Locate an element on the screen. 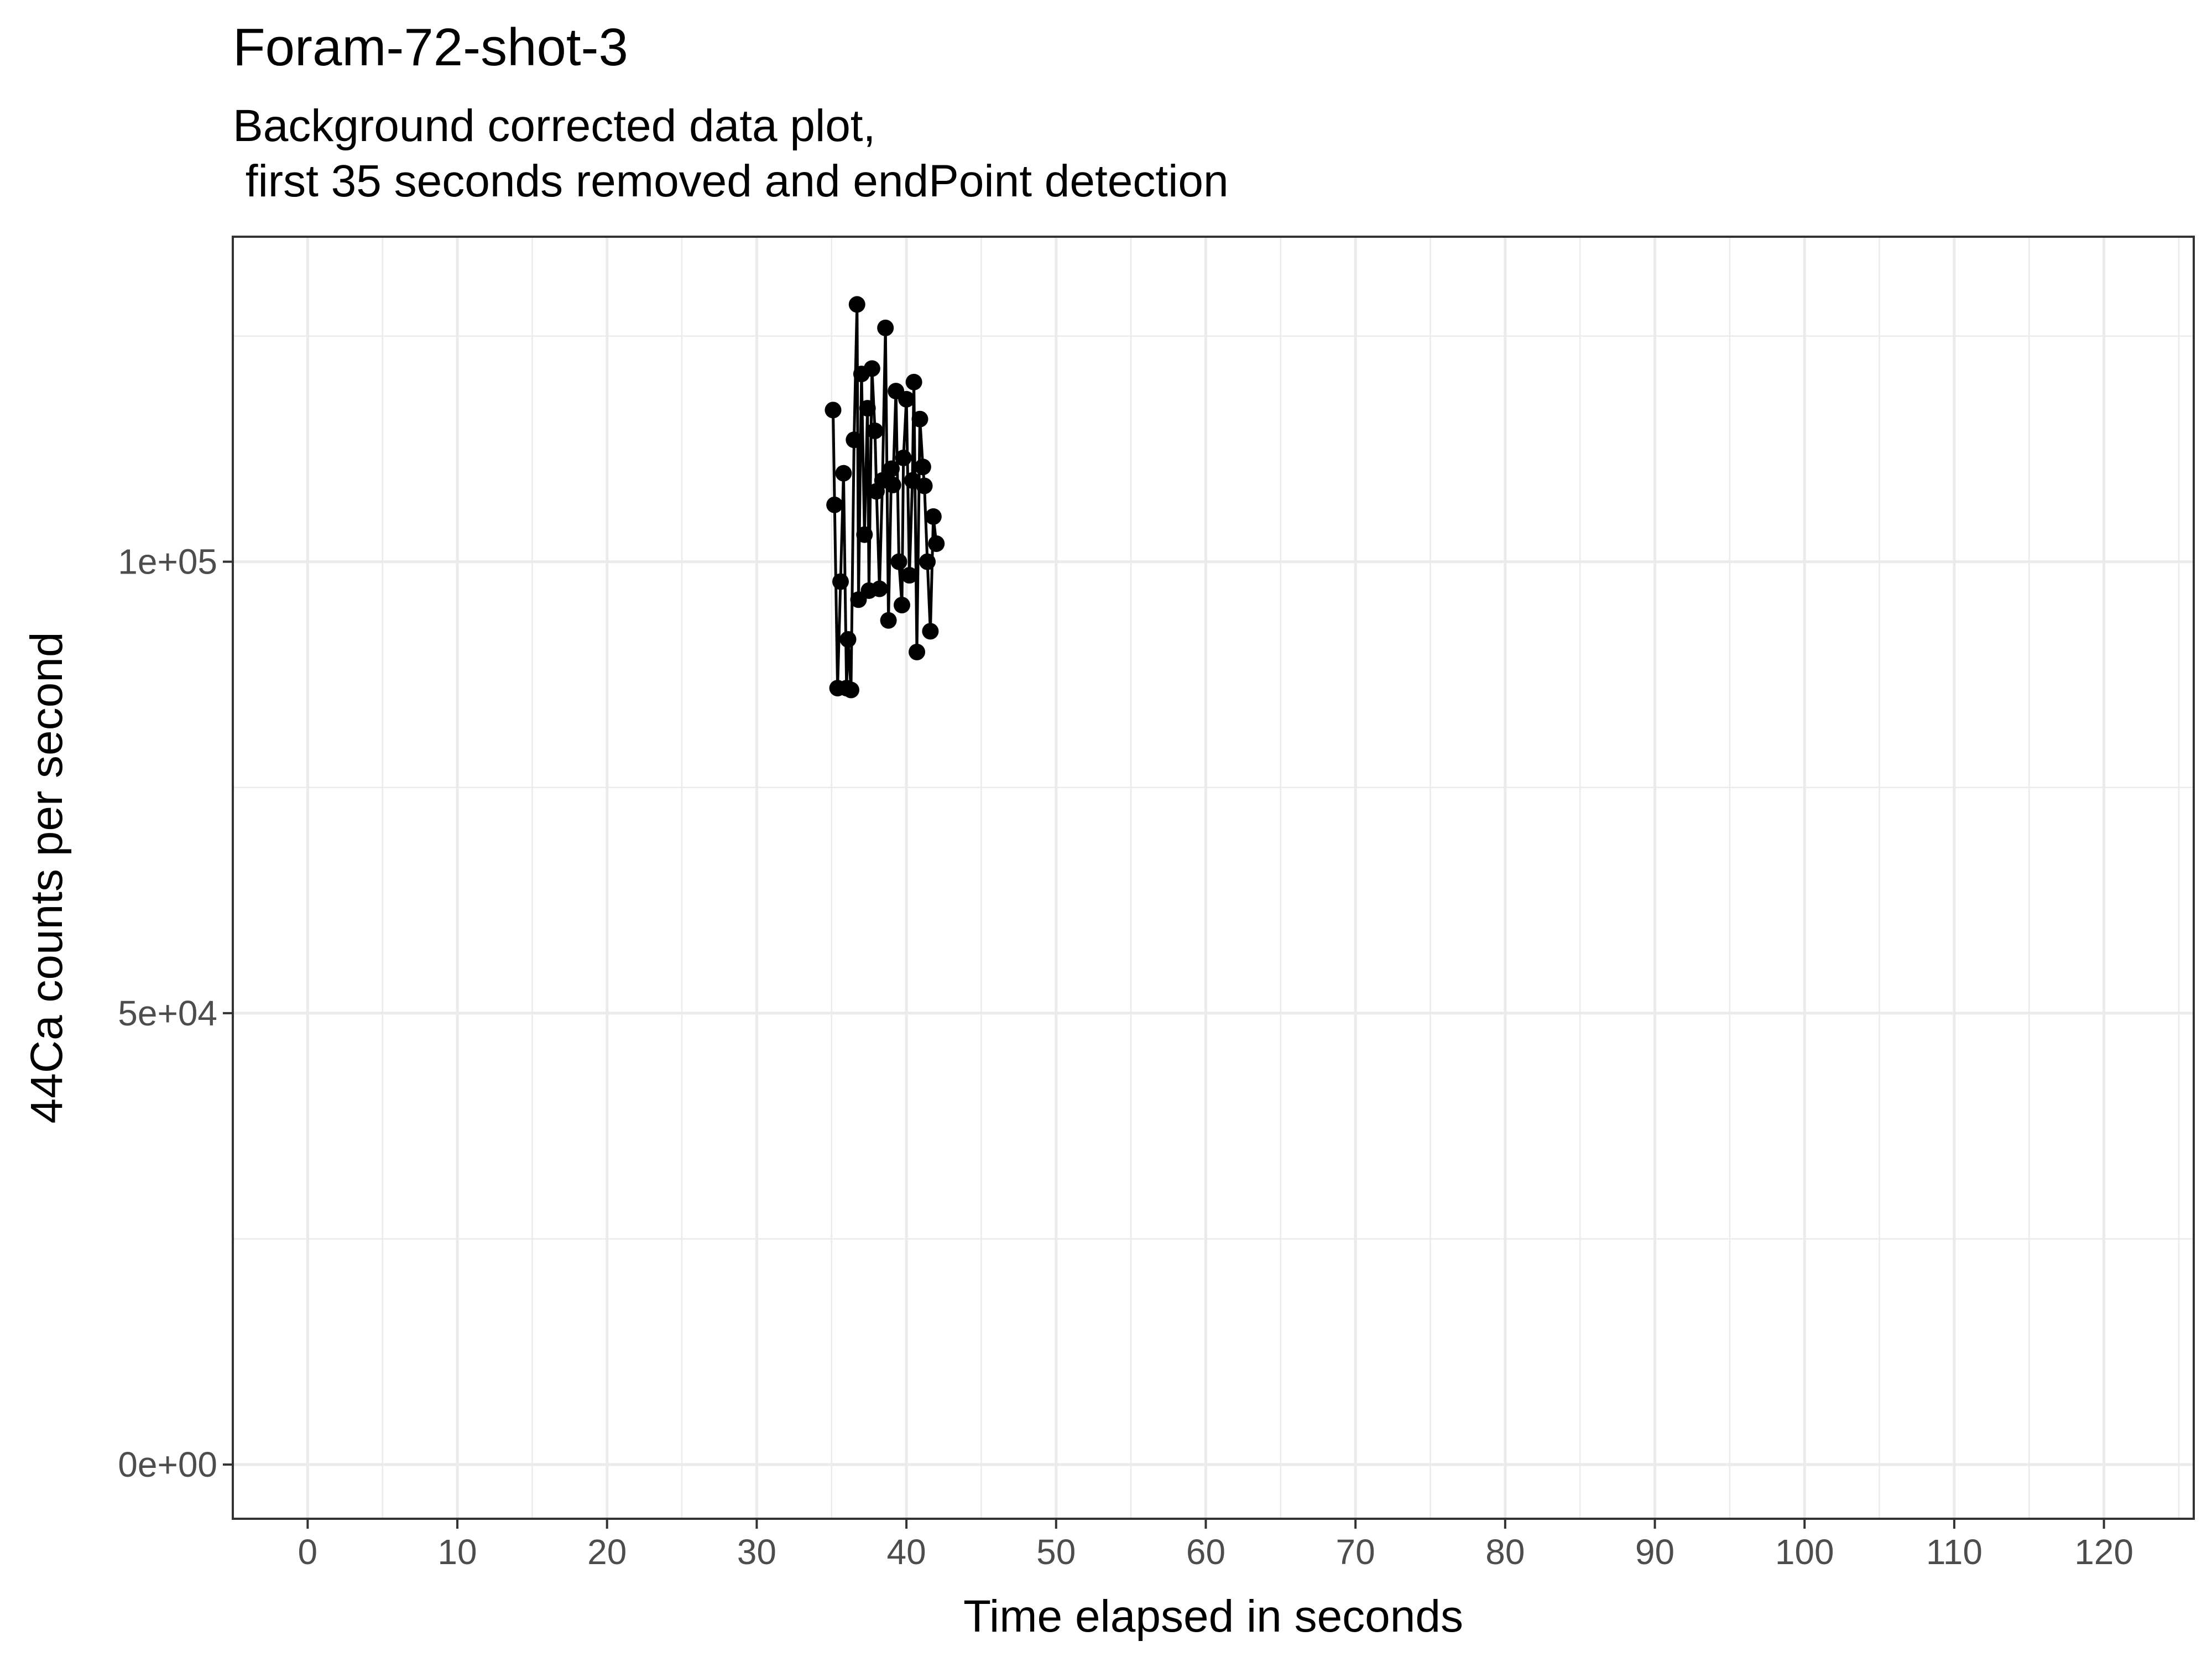 This screenshot has height=1662, width=2212. x-tick-label: 110 is located at coordinates (1955, 1552).